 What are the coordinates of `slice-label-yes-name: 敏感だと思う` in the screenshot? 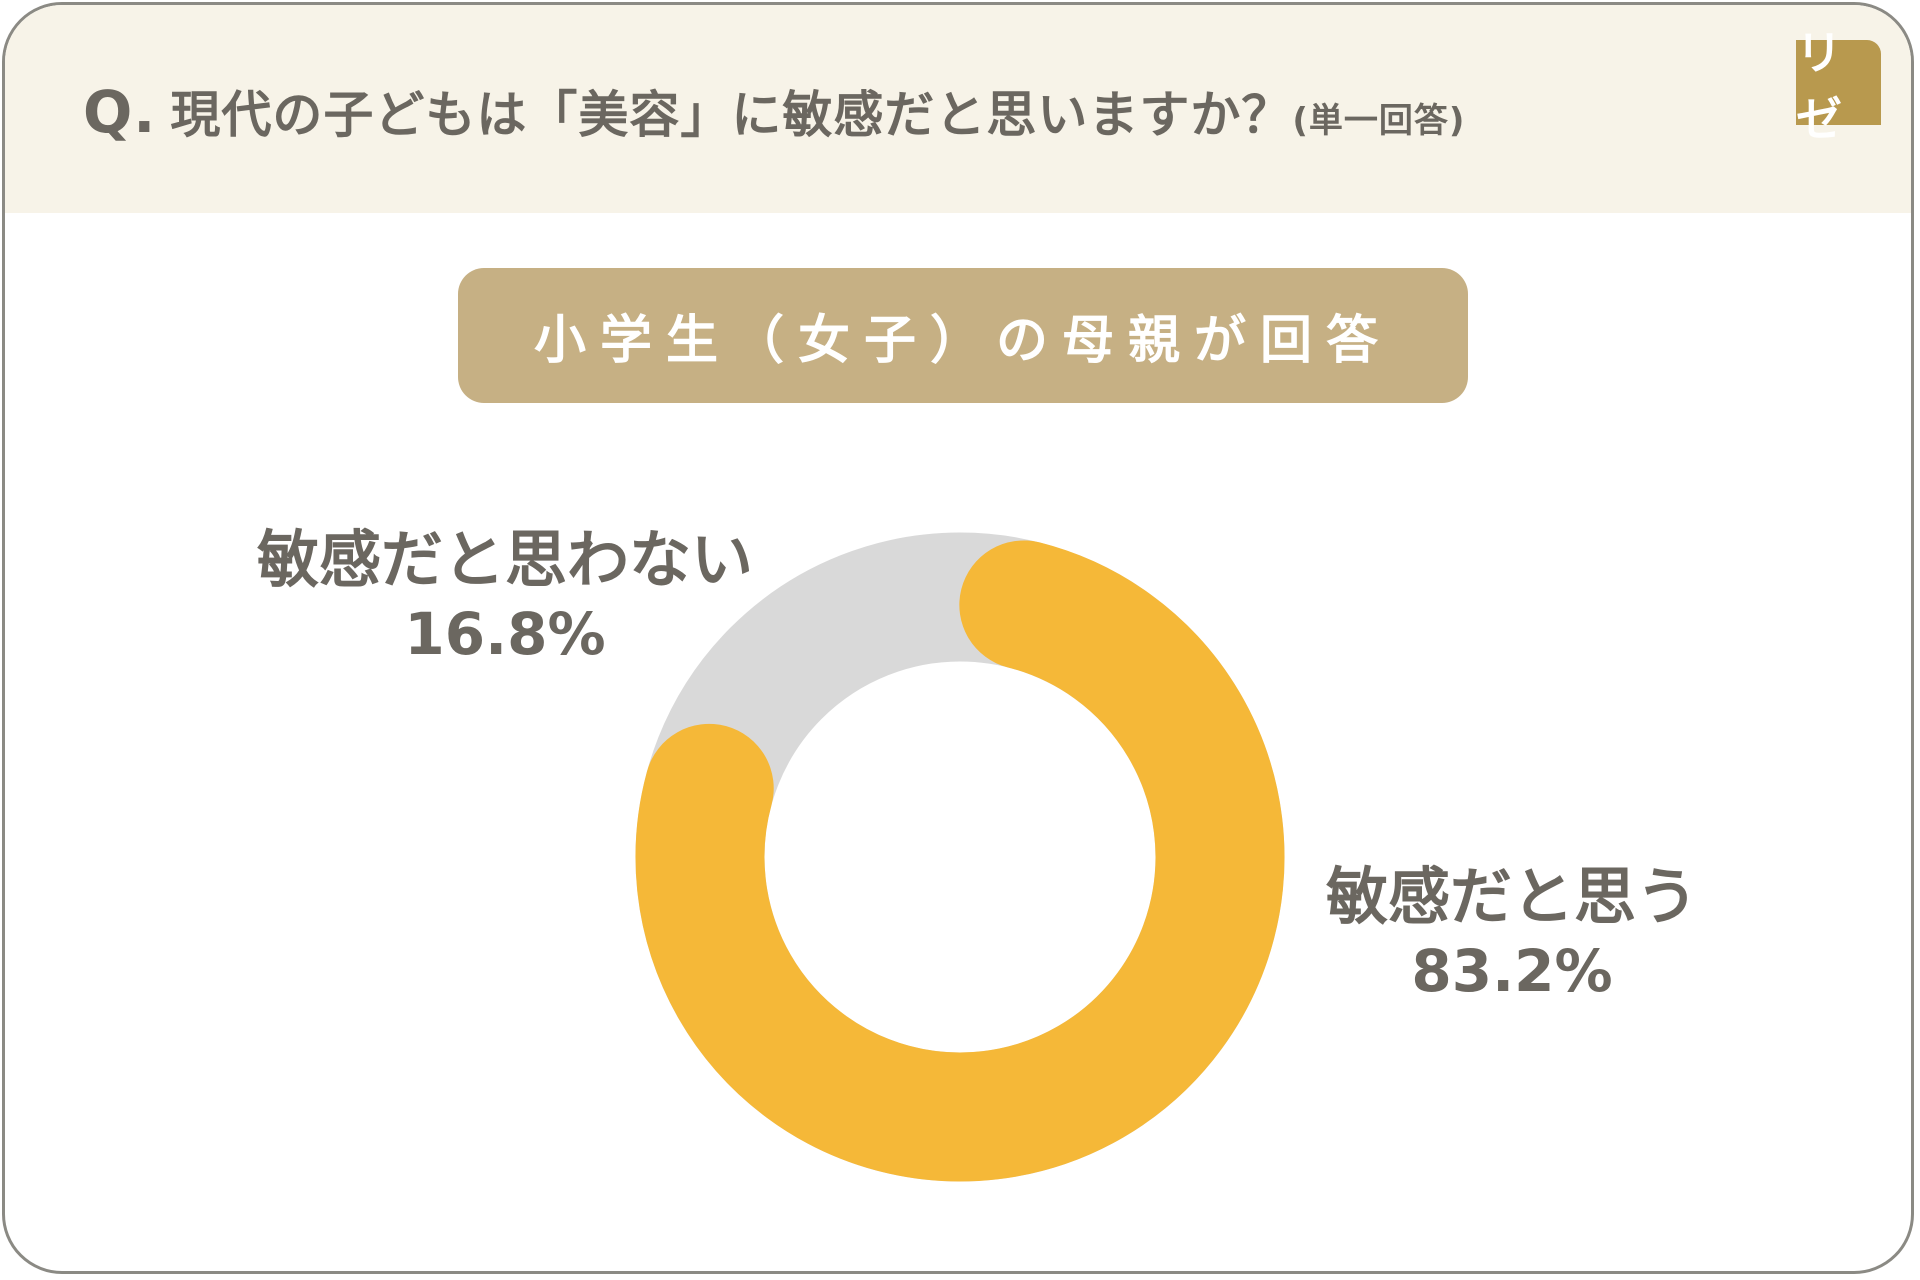 It's located at (1511, 896).